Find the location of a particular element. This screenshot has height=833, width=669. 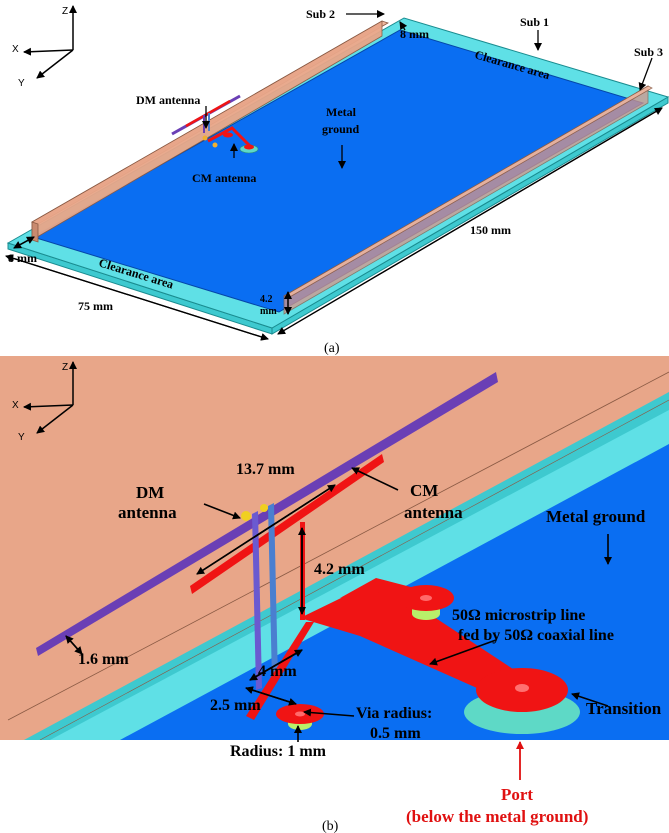

transition-label: Transition is located at coordinates (624, 708).